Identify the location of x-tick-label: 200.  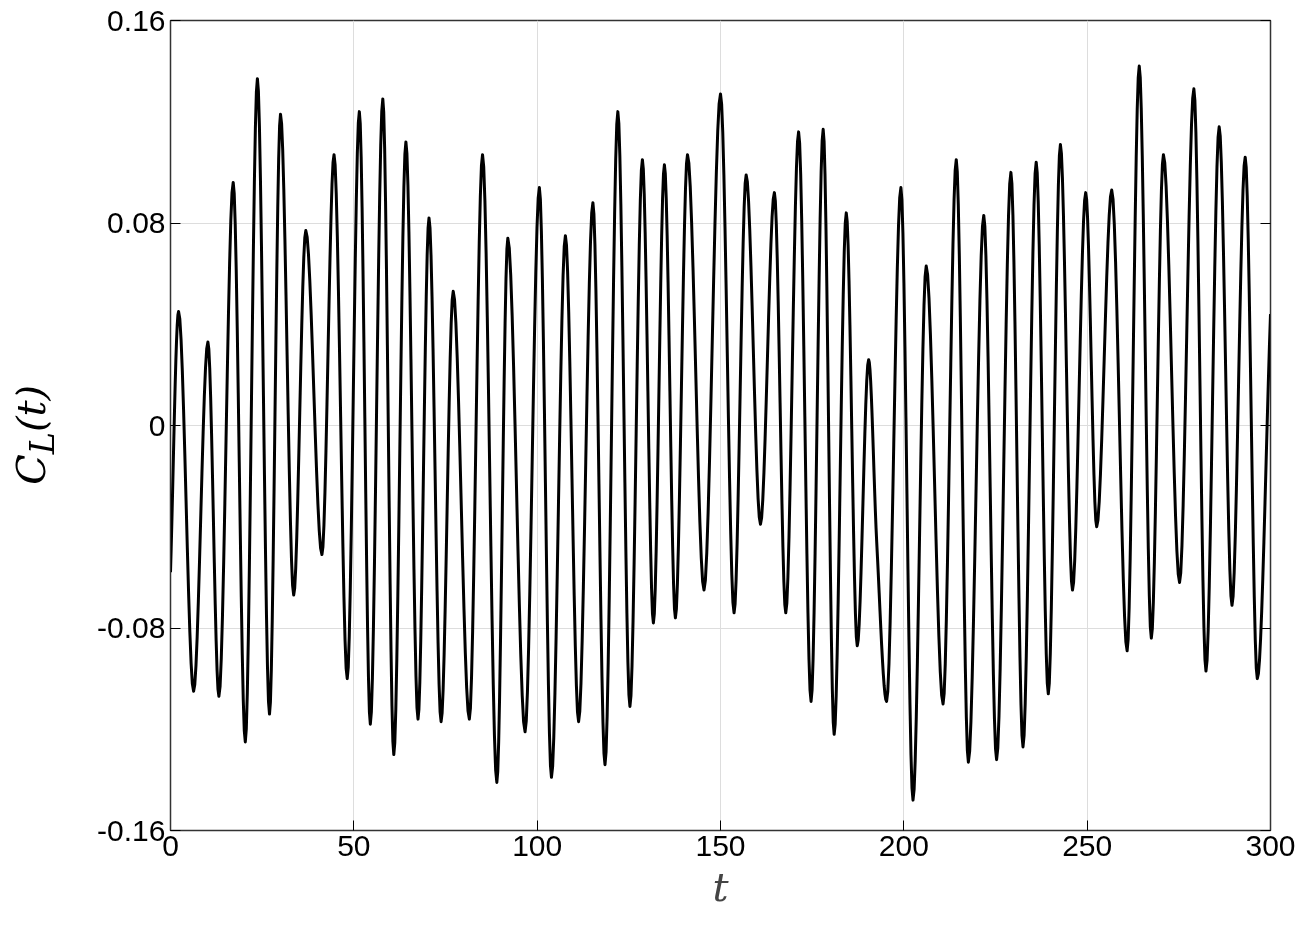
(903, 845).